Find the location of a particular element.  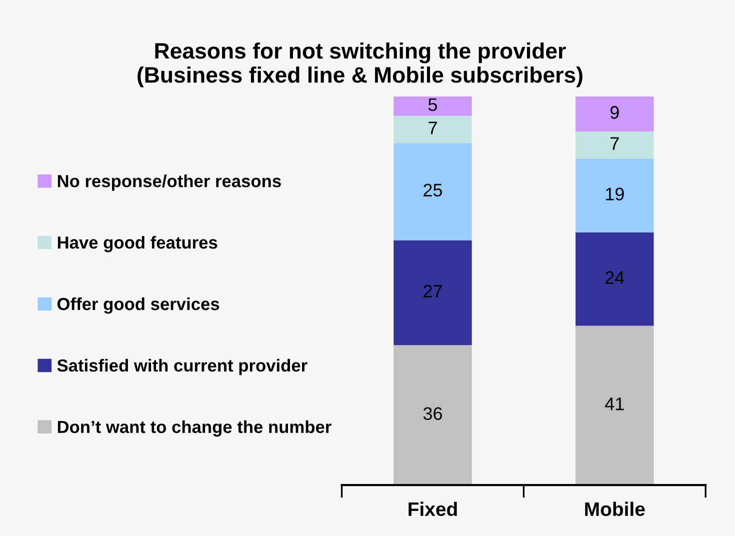

data-label: 27 is located at coordinates (433, 291).